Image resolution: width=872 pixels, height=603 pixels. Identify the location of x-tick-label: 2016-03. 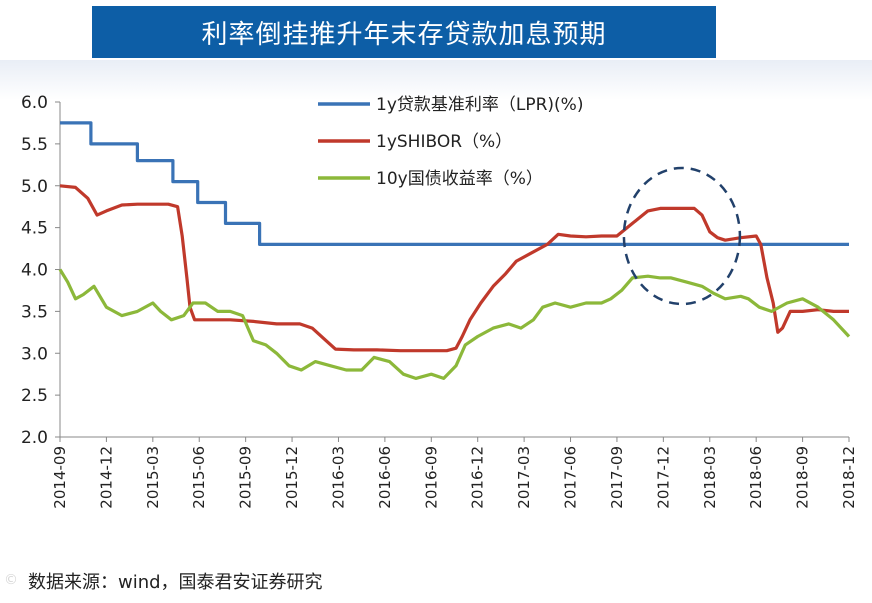
(338, 477).